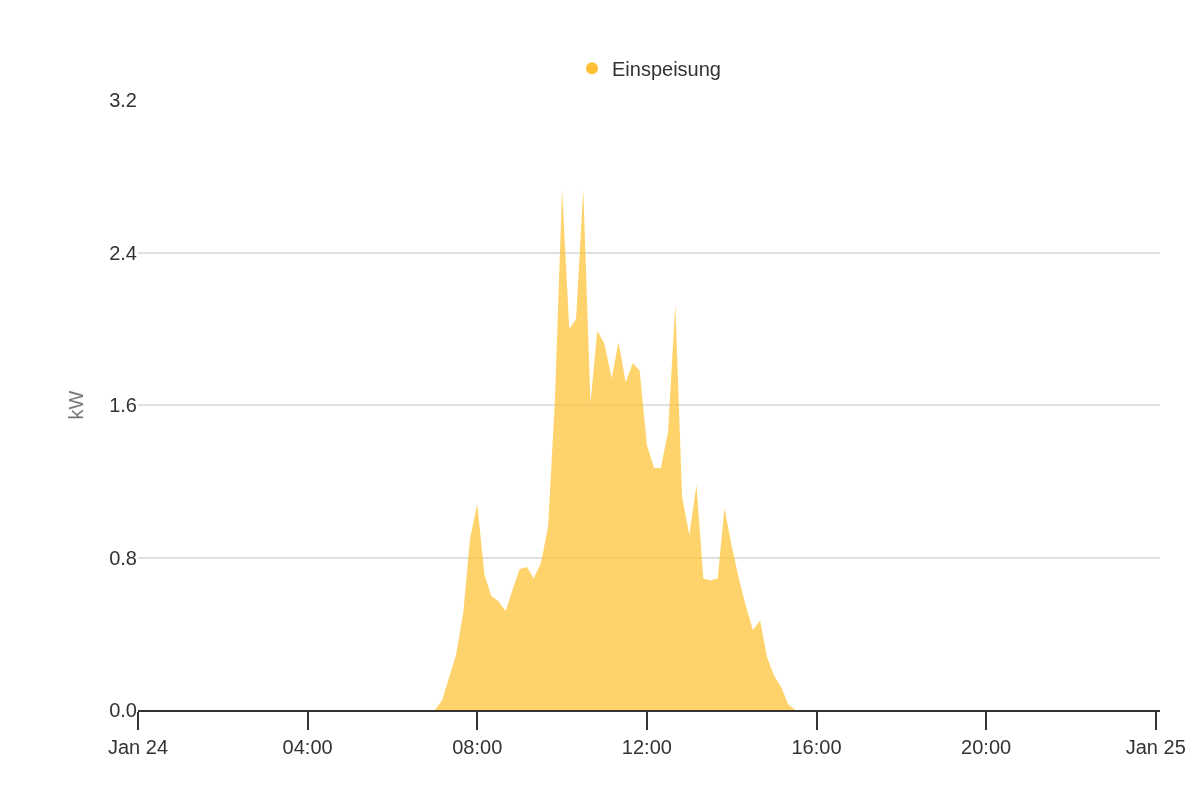  What do you see at coordinates (816, 747) in the screenshot?
I see `x-tick-label: 16:00` at bounding box center [816, 747].